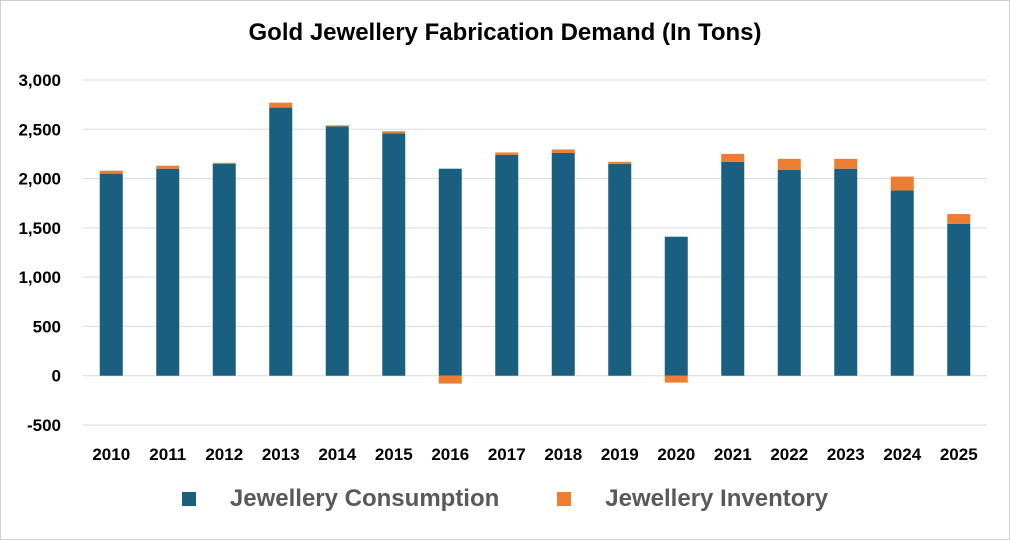 The image size is (1010, 540). I want to click on bar-consumption-2024, so click(902, 283).